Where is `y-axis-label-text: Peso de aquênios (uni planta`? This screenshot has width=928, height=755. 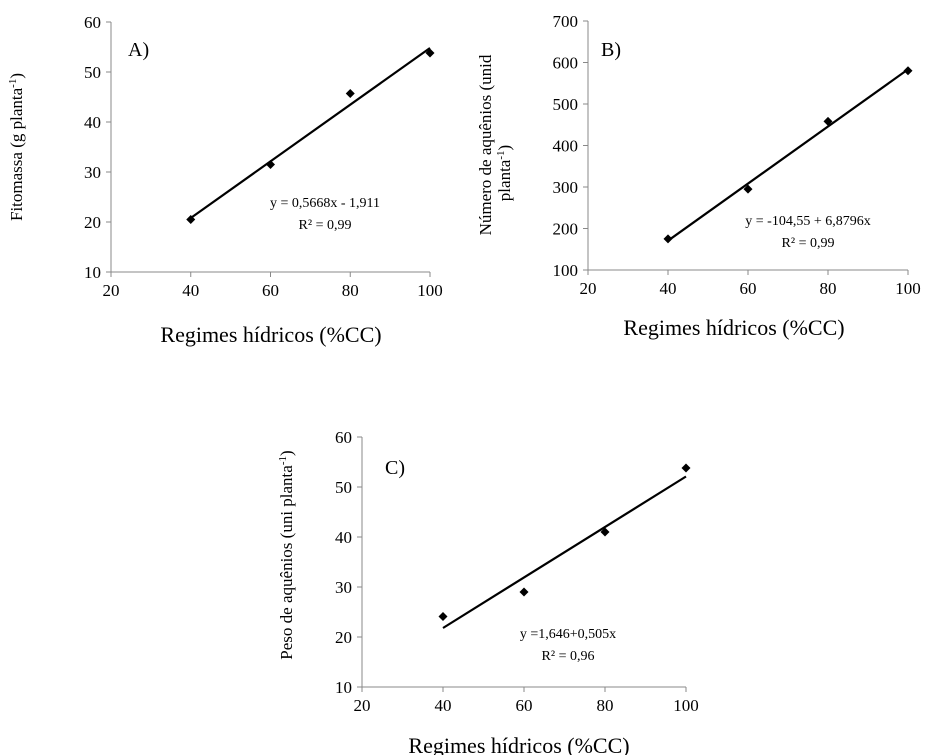
y-axis-label-text: Peso de aquênios (uni planta is located at coordinates (286, 562).